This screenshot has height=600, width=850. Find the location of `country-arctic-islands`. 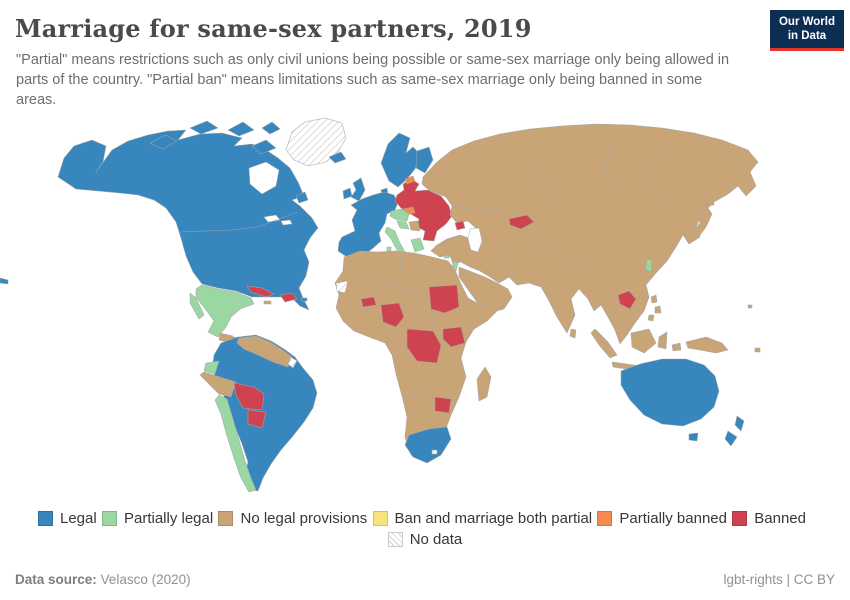

country-arctic-islands is located at coordinates (215, 137).